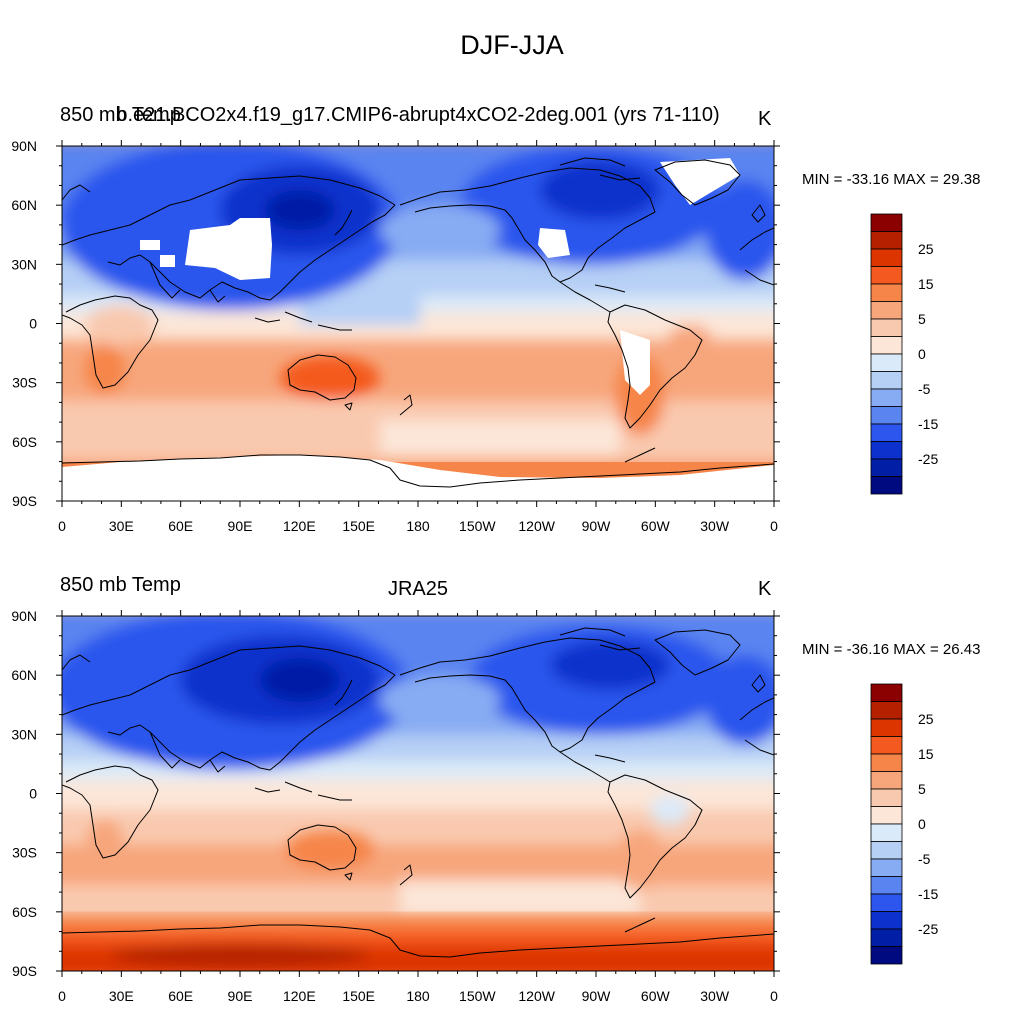 This screenshot has height=1024, width=1024. What do you see at coordinates (24, 971) in the screenshot?
I see `lat-tick-label: 90S` at bounding box center [24, 971].